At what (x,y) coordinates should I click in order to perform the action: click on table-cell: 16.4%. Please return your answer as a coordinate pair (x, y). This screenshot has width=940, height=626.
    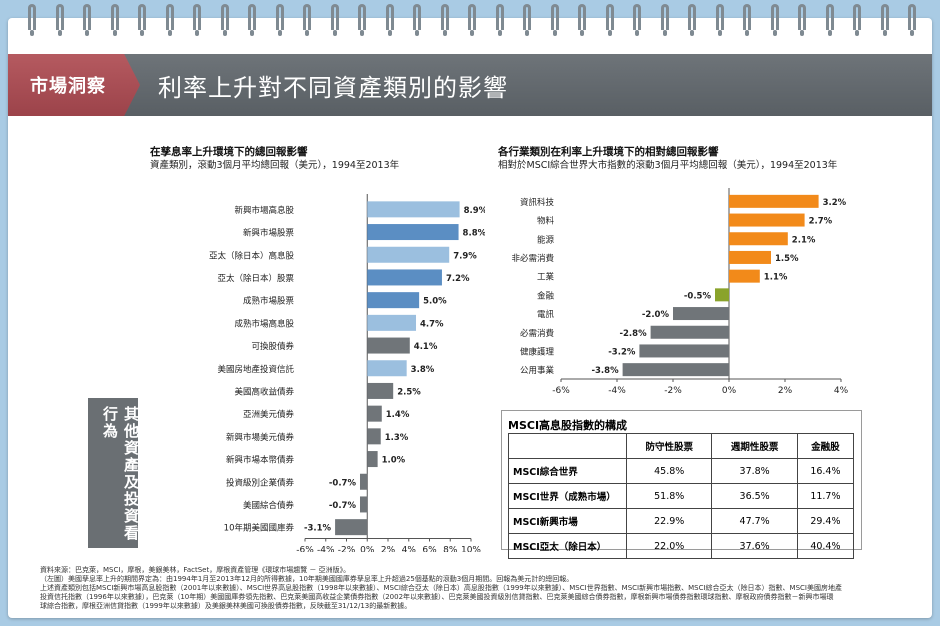
    Looking at the image, I should click on (825, 471).